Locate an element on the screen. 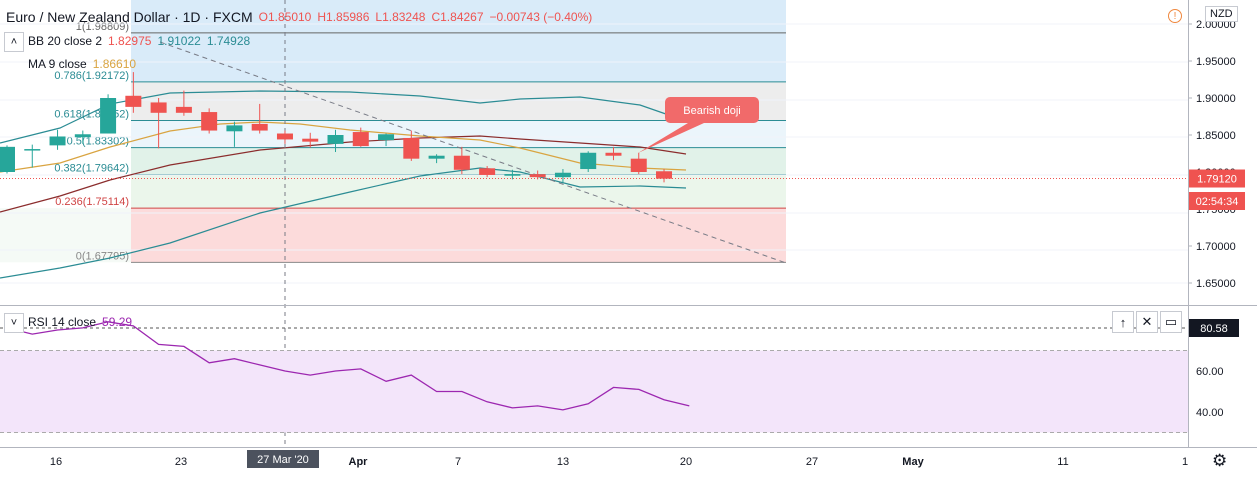 This screenshot has height=480, width=1257. annotation-callout is located at coordinates (698, 125).